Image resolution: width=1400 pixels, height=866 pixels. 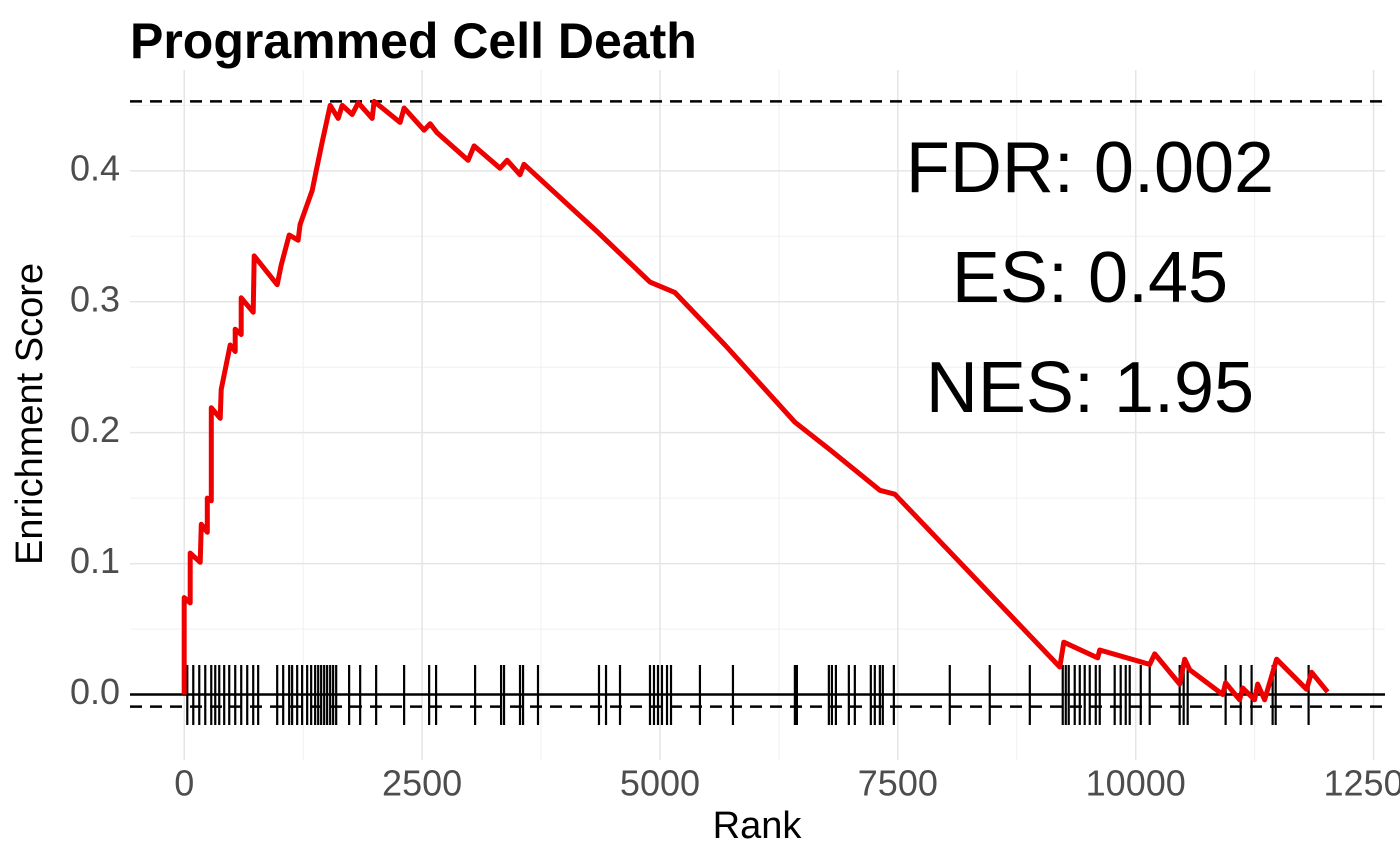 I want to click on y-tick-label: 0.1, so click(x=95, y=560).